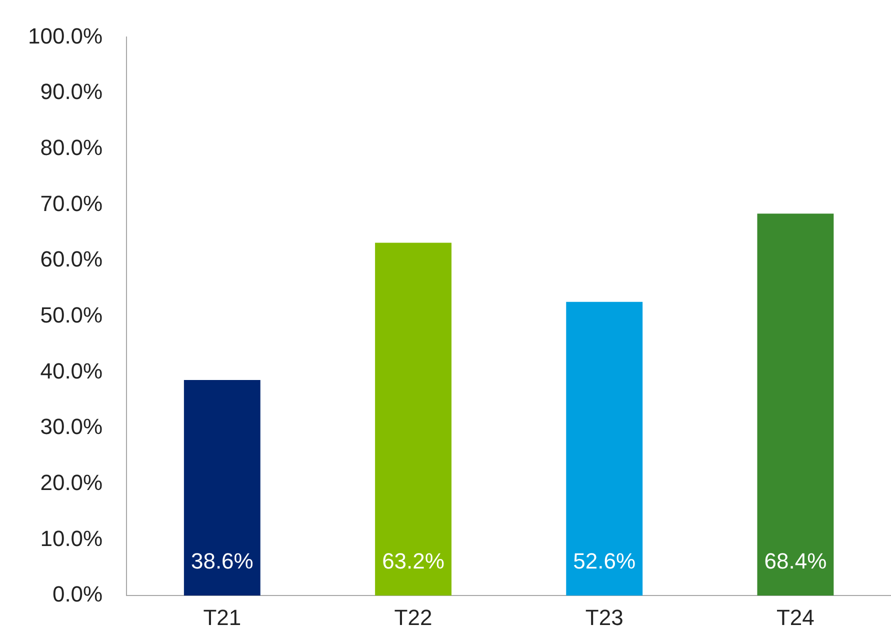  I want to click on x-tick-label: T23, so click(604, 617).